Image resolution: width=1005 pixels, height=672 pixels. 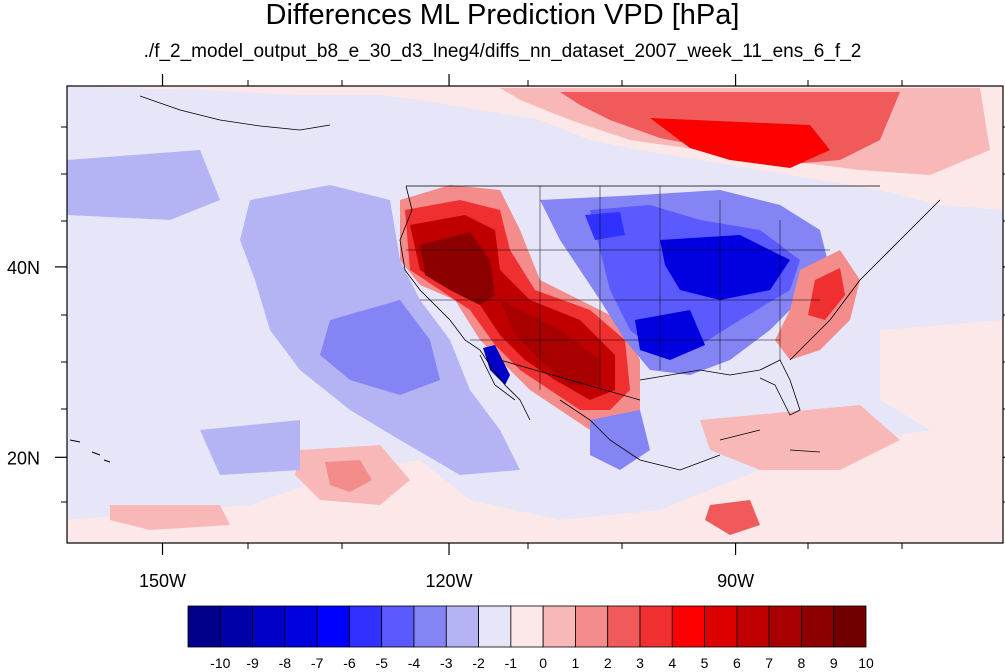 I want to click on southwest-us-max-red, so click(x=550, y=342).